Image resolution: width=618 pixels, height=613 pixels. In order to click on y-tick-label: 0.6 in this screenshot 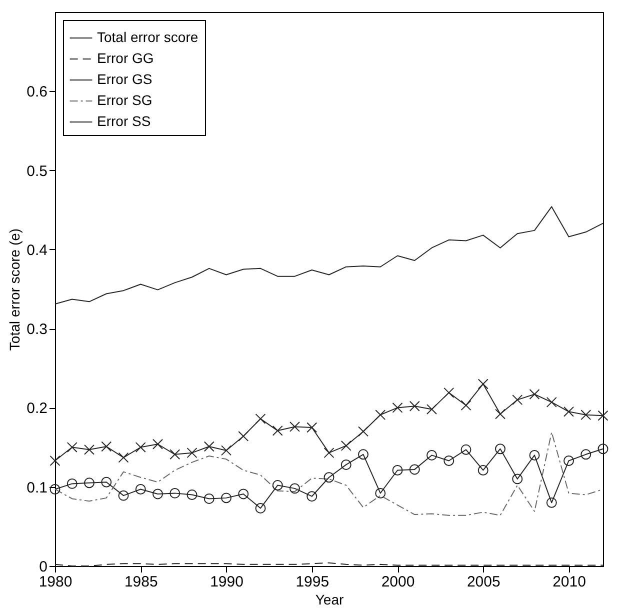, I will do `click(37, 92)`.